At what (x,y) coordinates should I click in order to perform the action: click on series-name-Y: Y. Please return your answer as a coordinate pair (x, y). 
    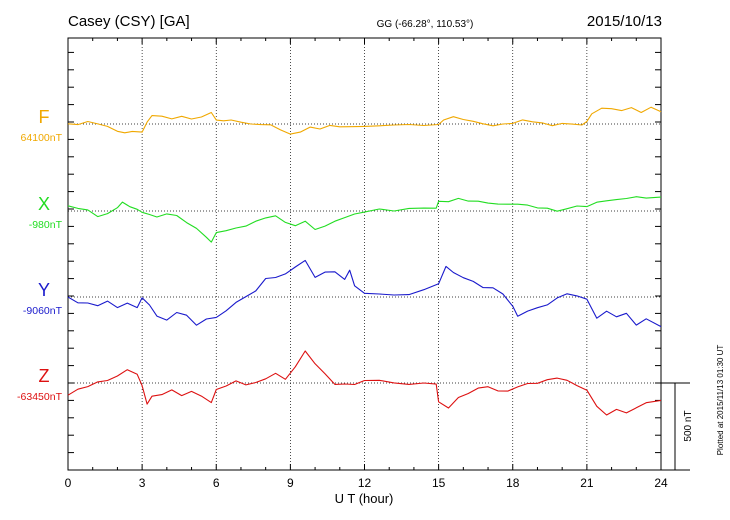
    Looking at the image, I should click on (44, 290).